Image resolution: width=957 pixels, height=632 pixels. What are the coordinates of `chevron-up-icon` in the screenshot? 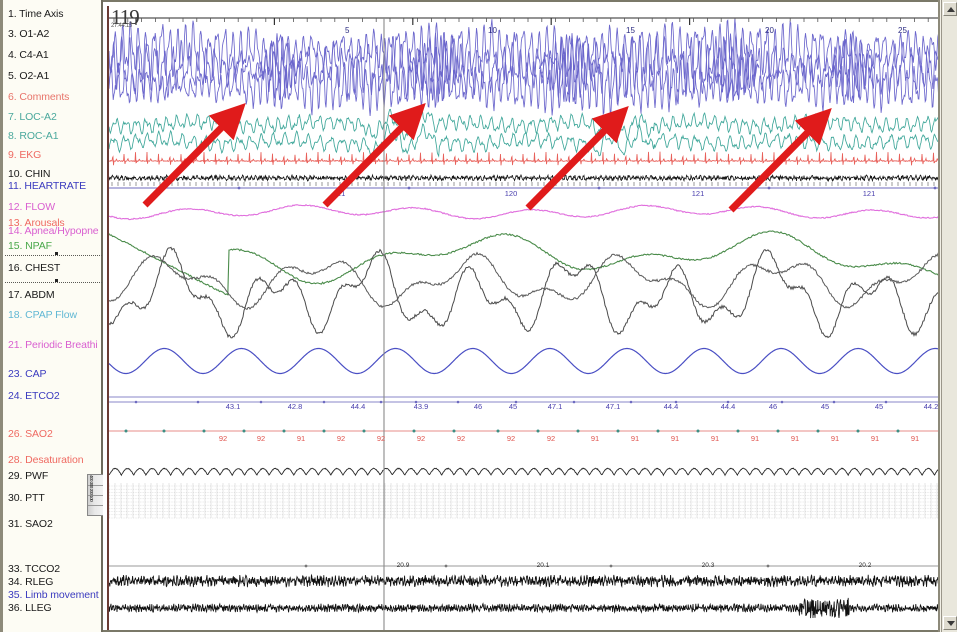 It's located at (951, 9).